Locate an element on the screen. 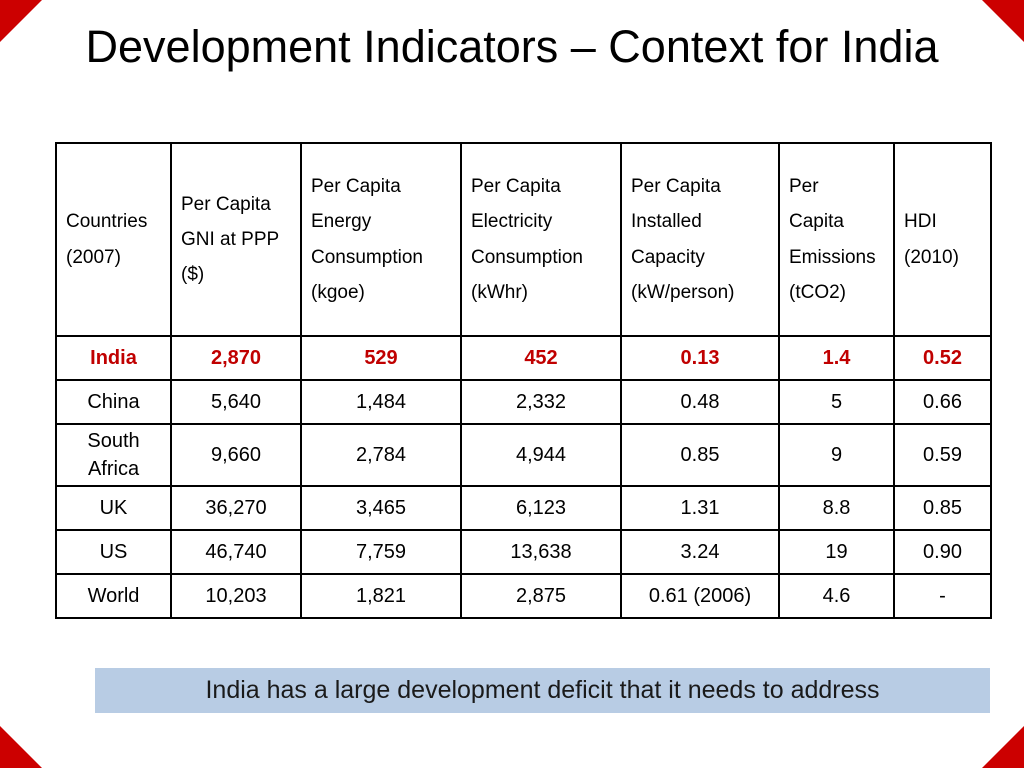 The width and height of the screenshot is (1024, 768). table-cell: 2,875 is located at coordinates (541, 596).